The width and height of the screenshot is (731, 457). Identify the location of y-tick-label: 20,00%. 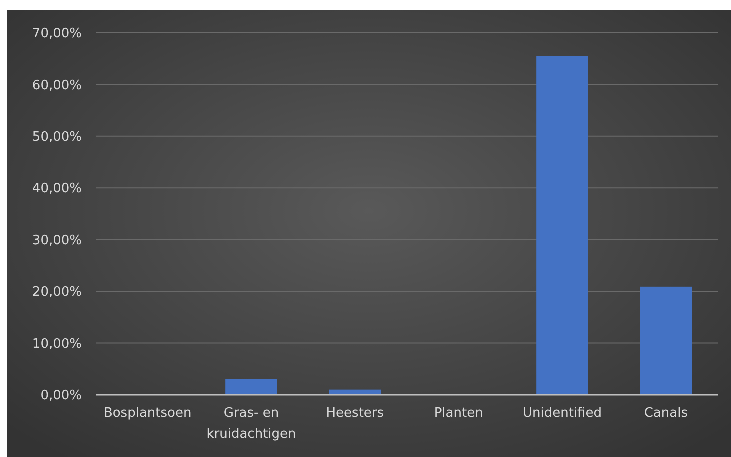
(57, 292).